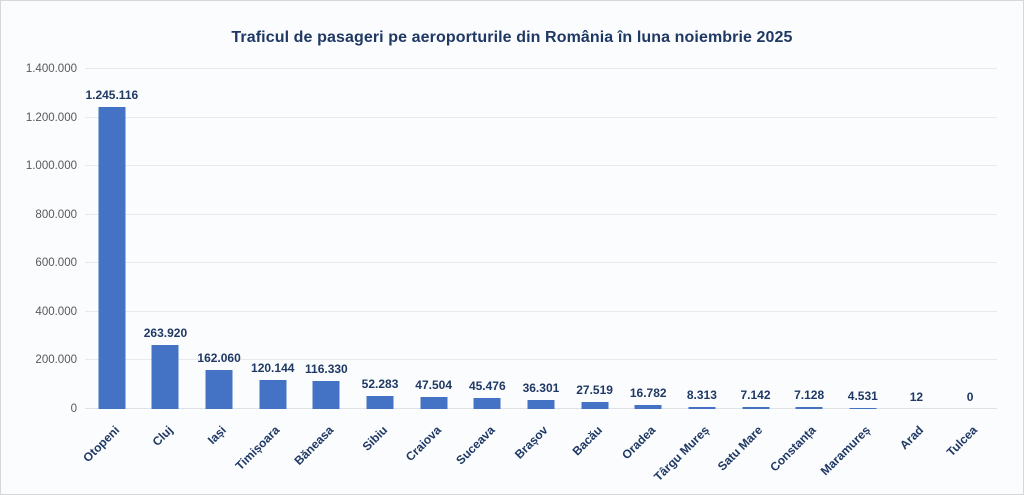 The width and height of the screenshot is (1024, 495). I want to click on bar-value-label: 263.920, so click(165, 332).